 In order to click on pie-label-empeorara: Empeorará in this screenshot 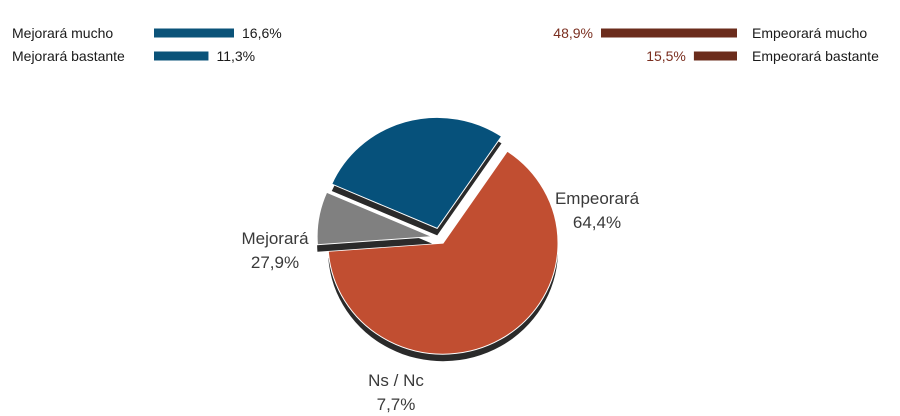, I will do `click(597, 198)`.